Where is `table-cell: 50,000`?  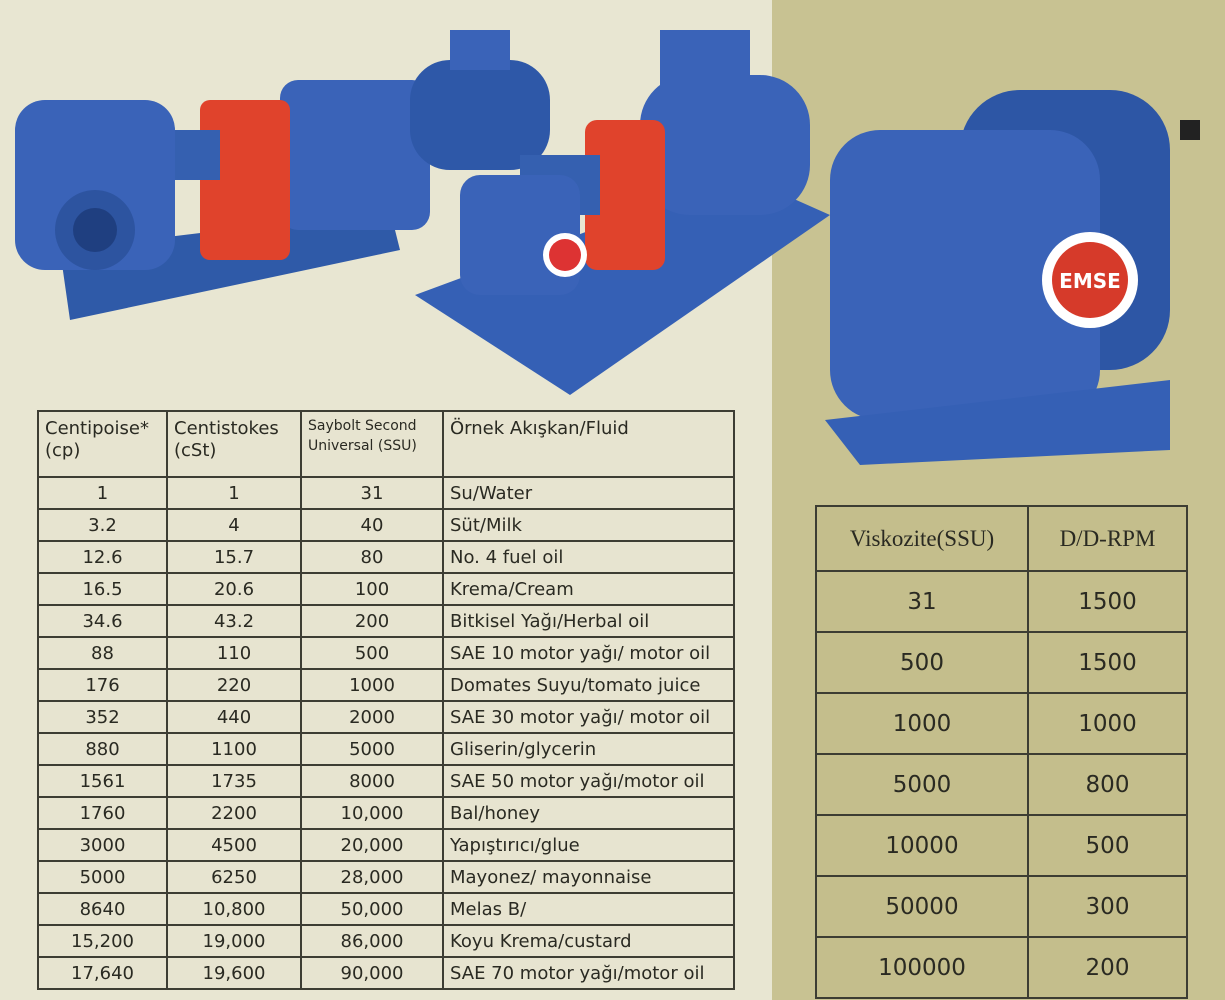 table-cell: 50,000 is located at coordinates (372, 909).